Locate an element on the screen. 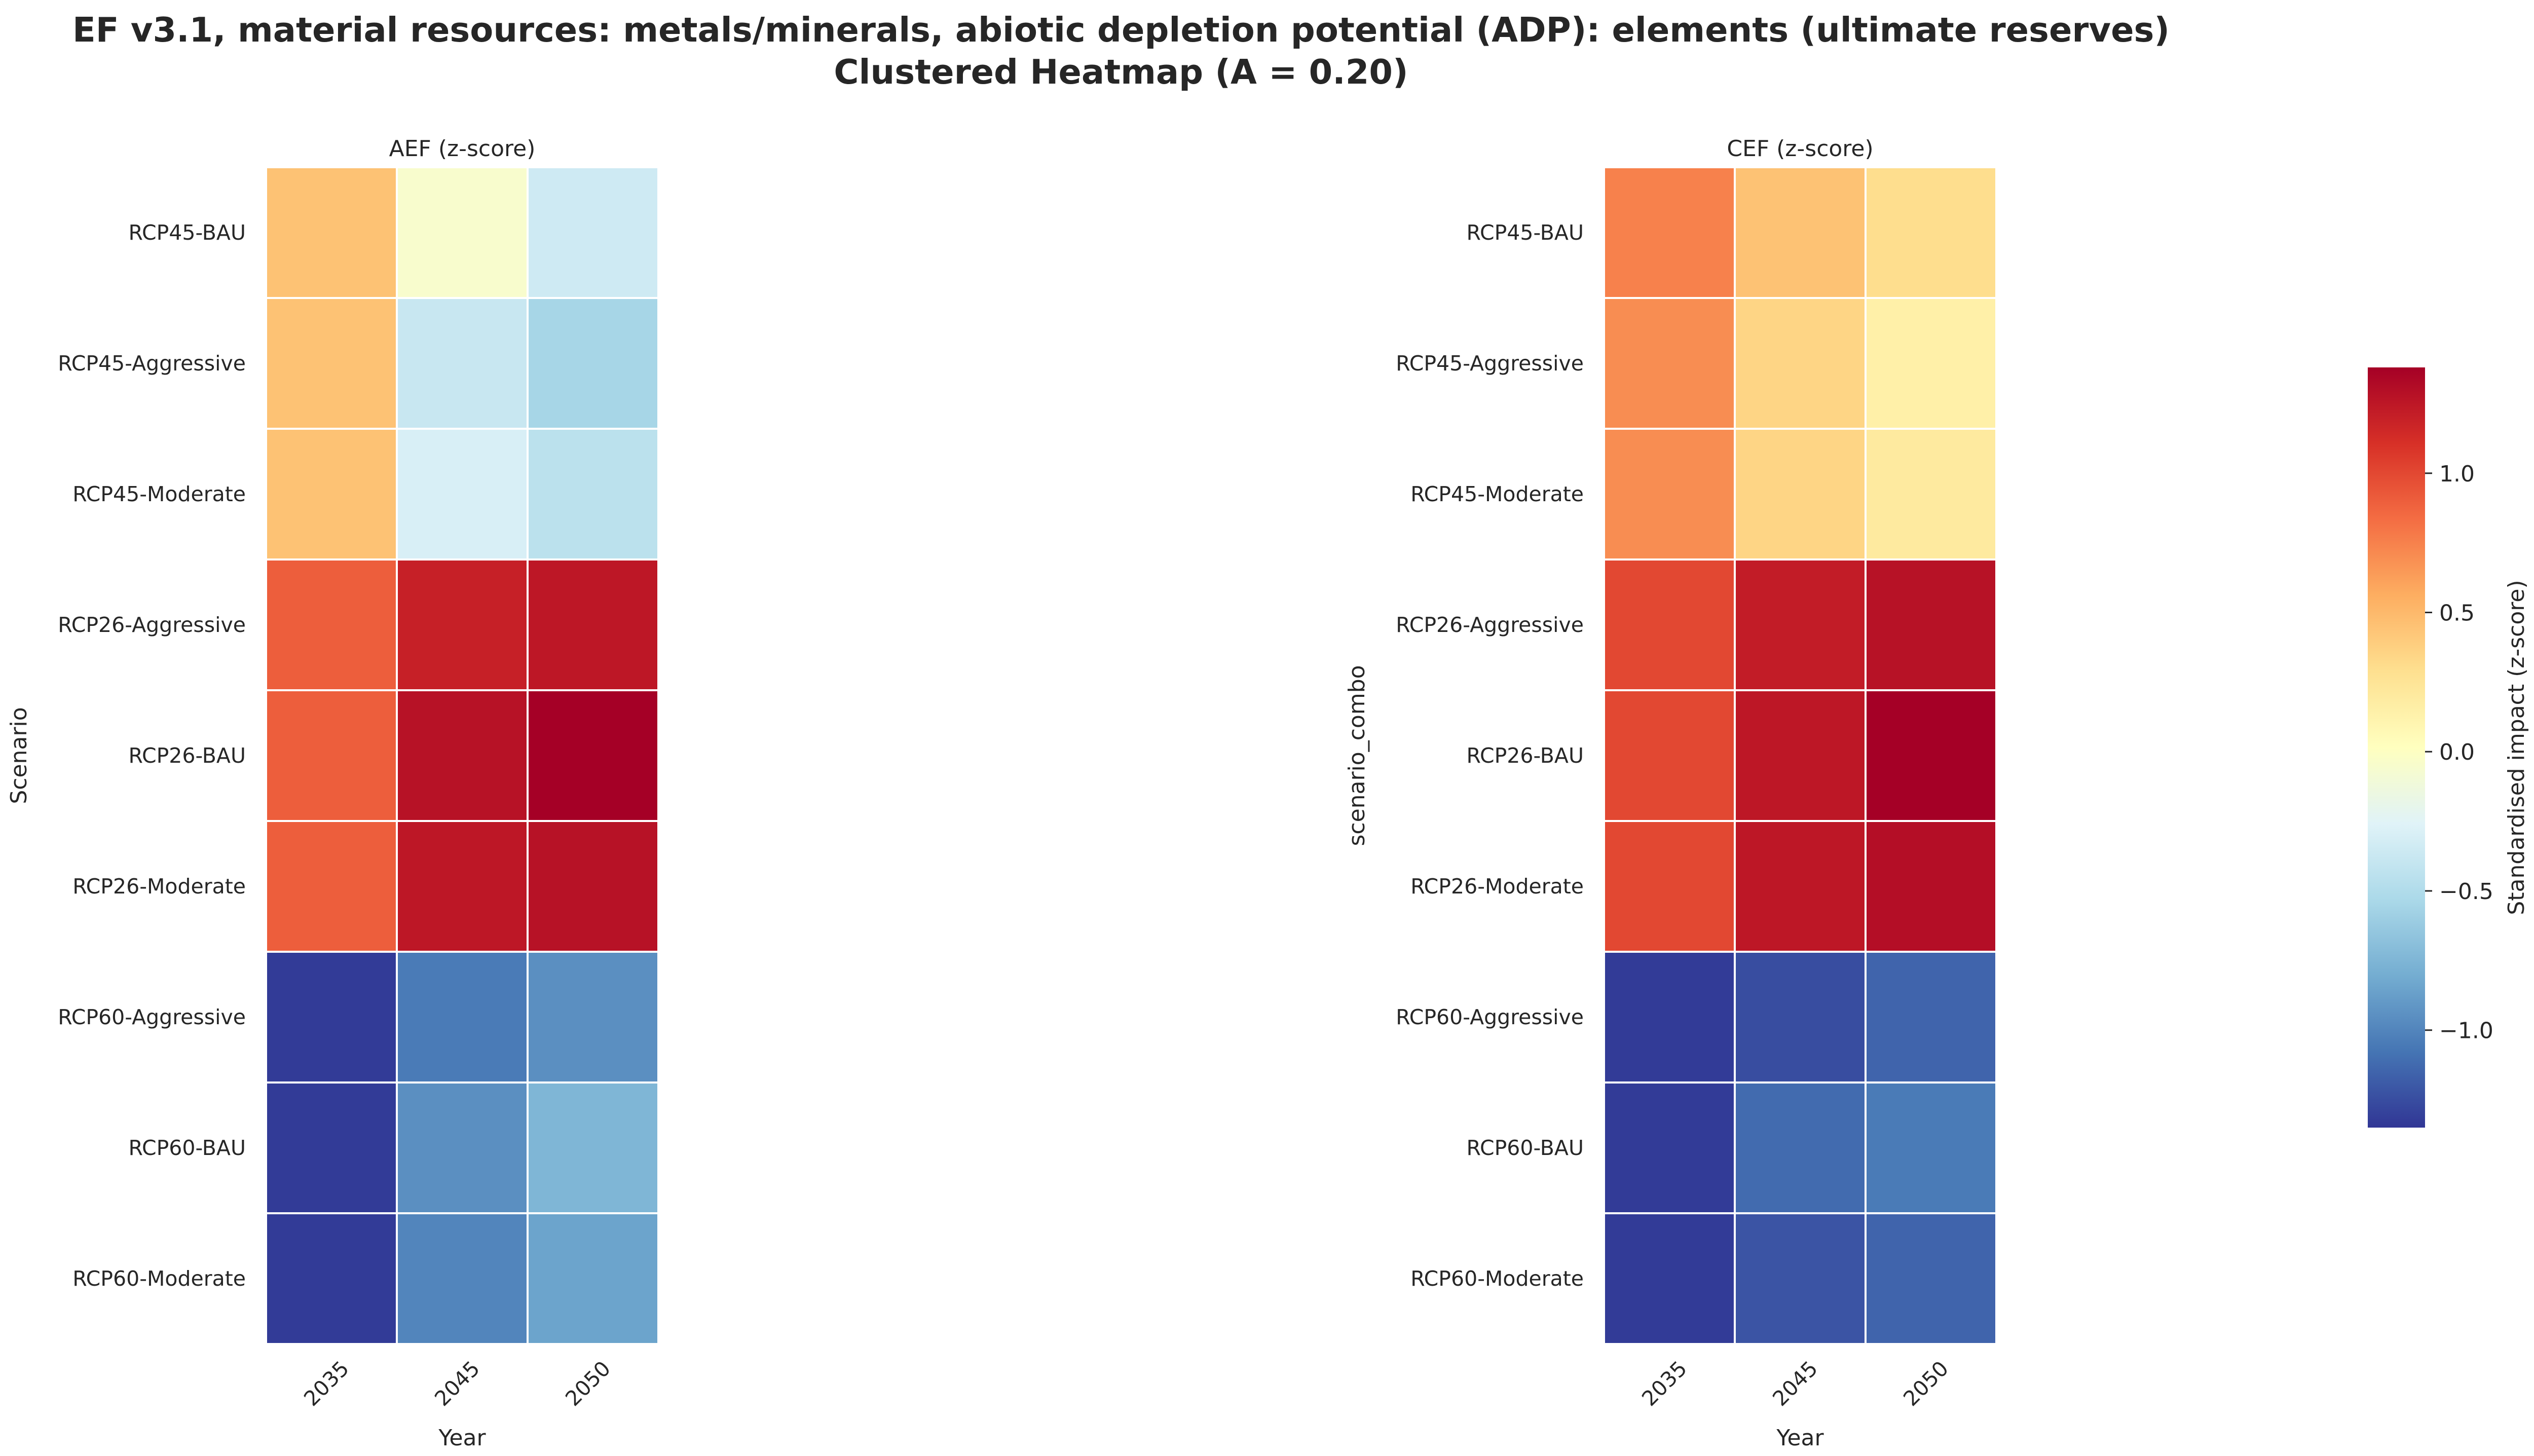 This screenshot has width=2534, height=1456. chart-subtitle: Clustered Heatmap (A = 0.20) is located at coordinates (1121, 72).